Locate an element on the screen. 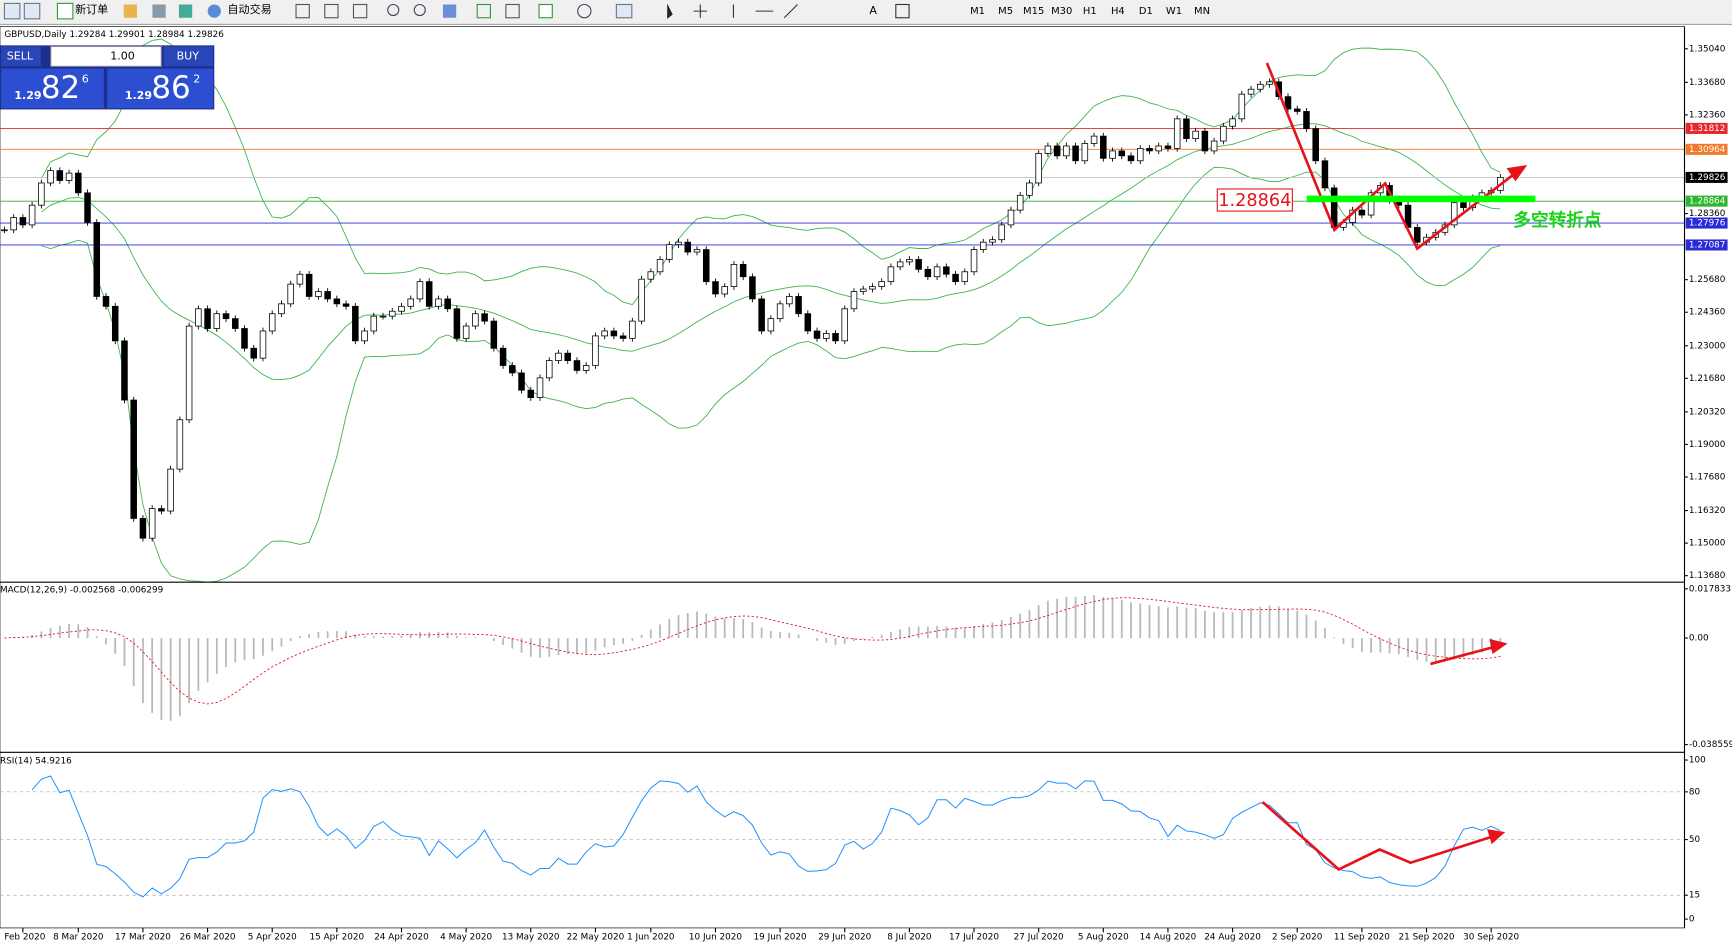  x-tick-label: 8 Jul 2020 is located at coordinates (909, 937).